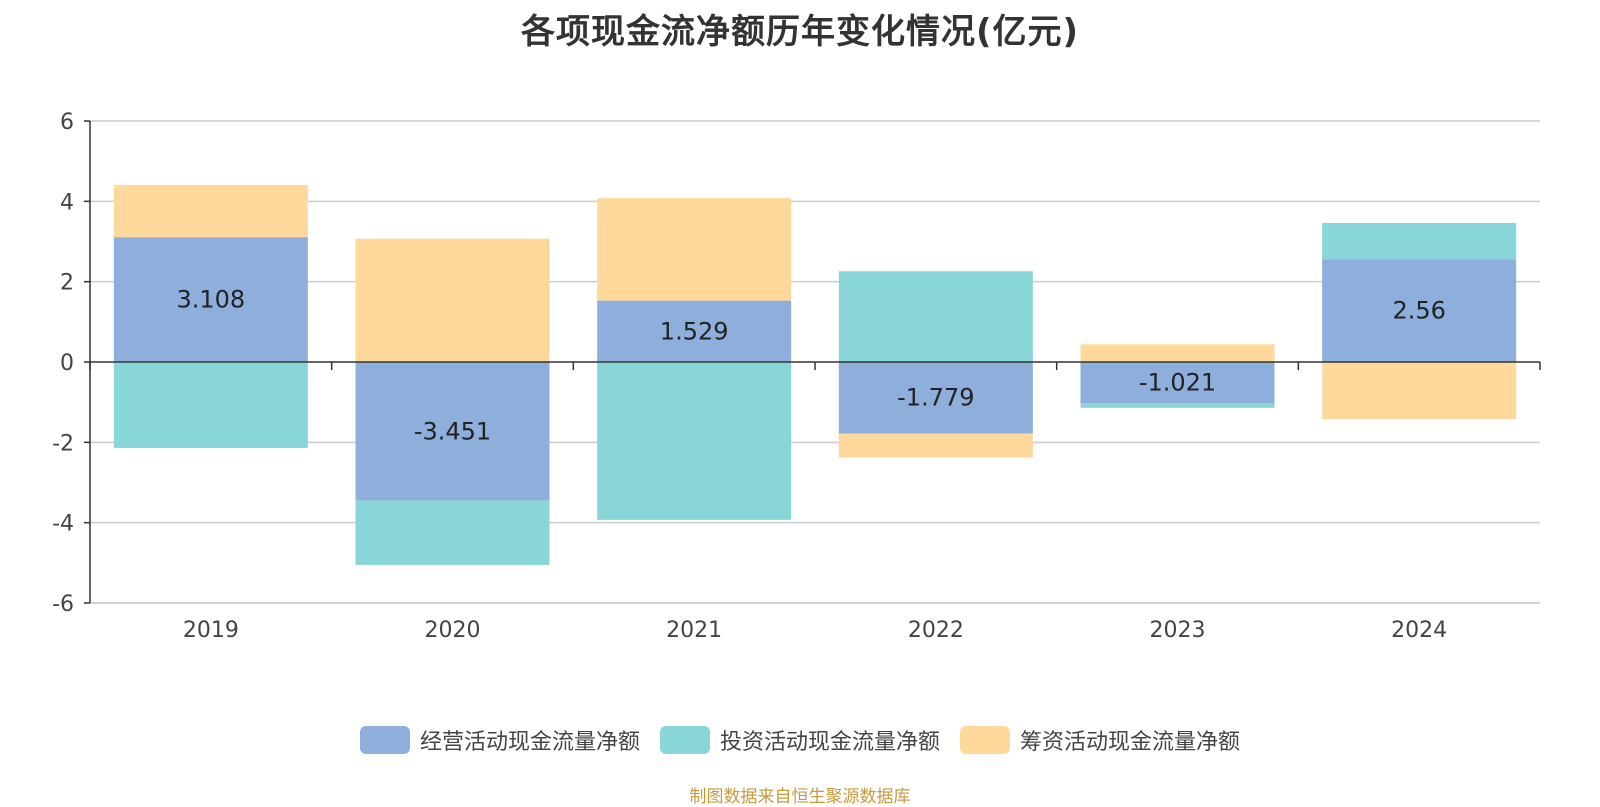 The image size is (1600, 807). I want to click on x-tick-label-2020: 2020, so click(453, 630).